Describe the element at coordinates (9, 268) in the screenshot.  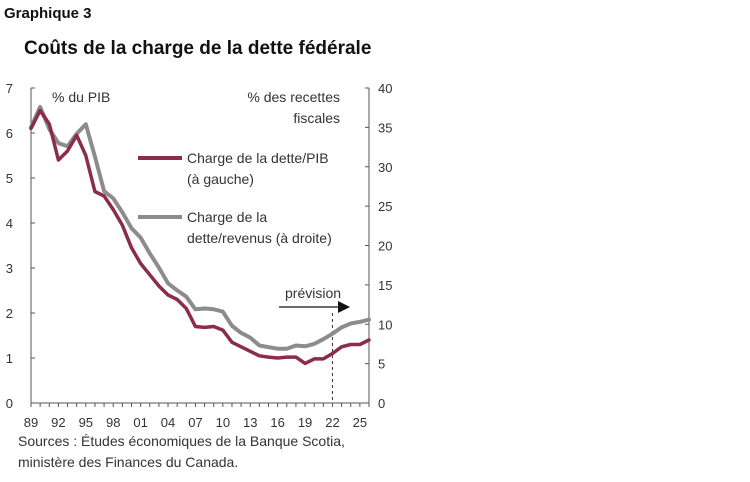
I see `left-tick-label: 3` at that location.